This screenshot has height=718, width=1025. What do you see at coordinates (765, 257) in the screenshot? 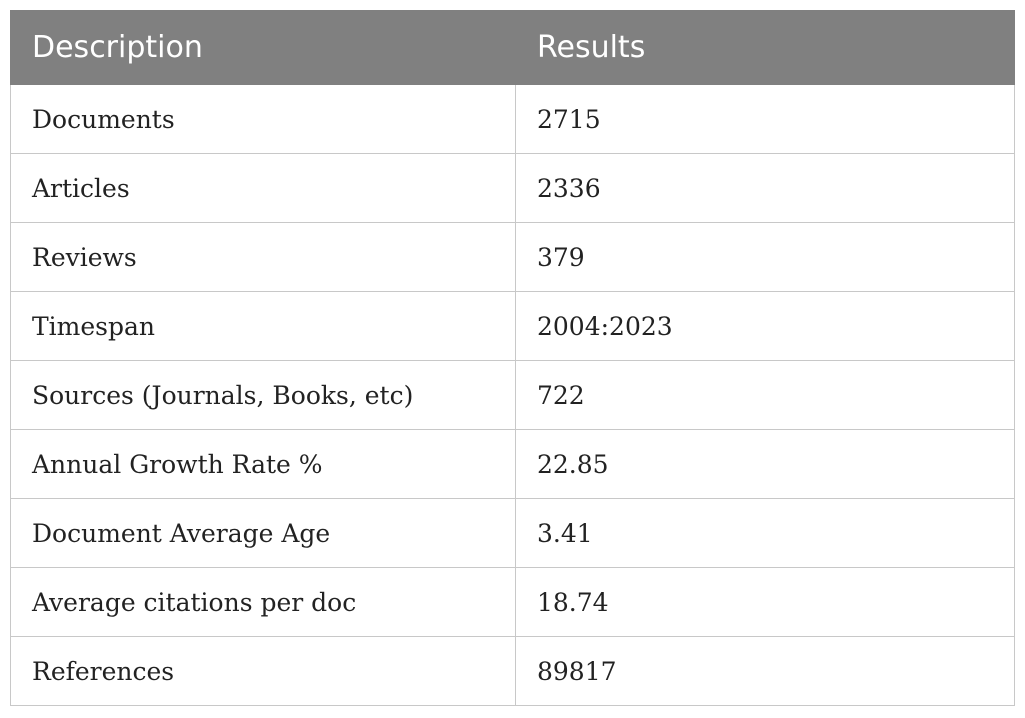
I see `row-result: 379` at bounding box center [765, 257].